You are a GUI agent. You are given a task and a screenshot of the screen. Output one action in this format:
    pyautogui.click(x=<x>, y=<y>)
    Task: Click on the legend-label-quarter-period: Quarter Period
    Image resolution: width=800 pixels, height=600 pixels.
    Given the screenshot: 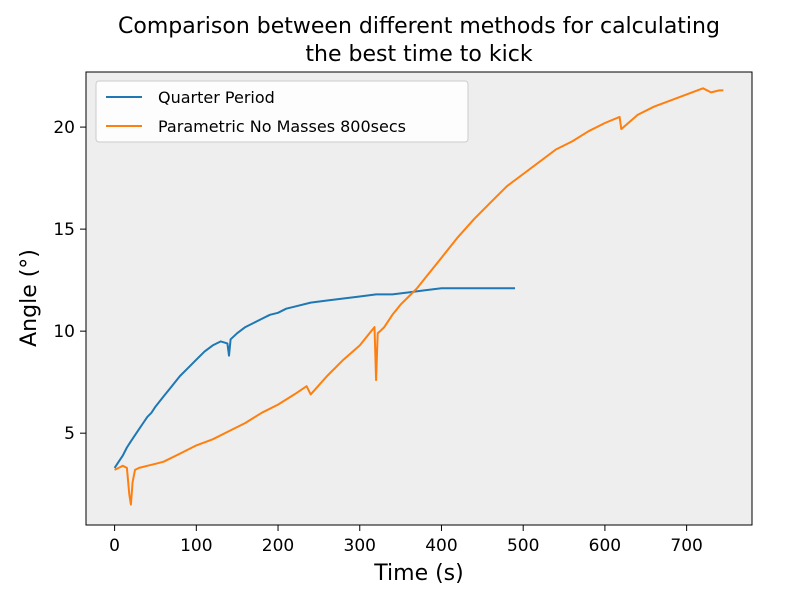 What is the action you would take?
    pyautogui.click(x=216, y=97)
    